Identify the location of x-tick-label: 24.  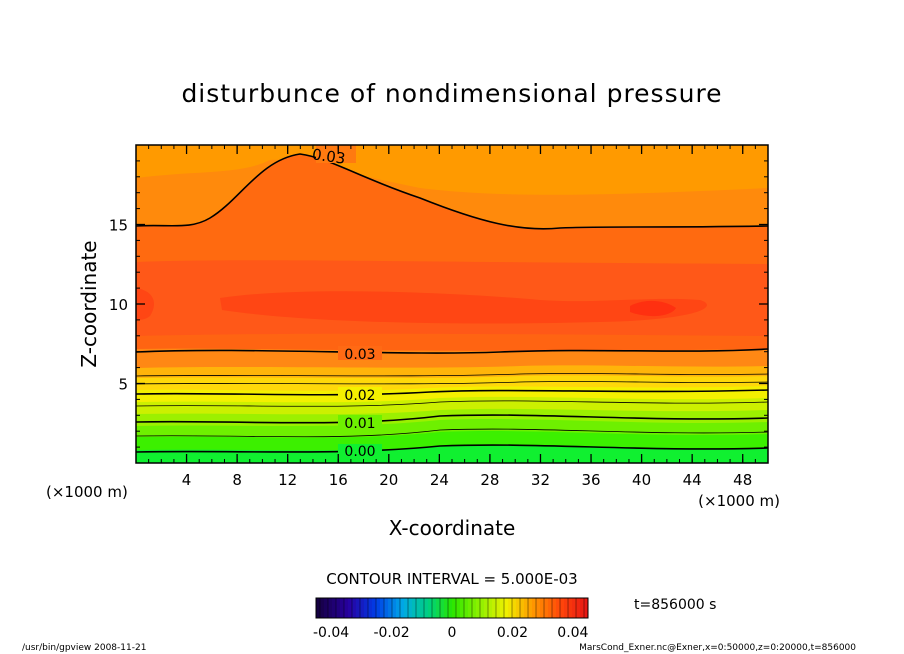
(439, 480).